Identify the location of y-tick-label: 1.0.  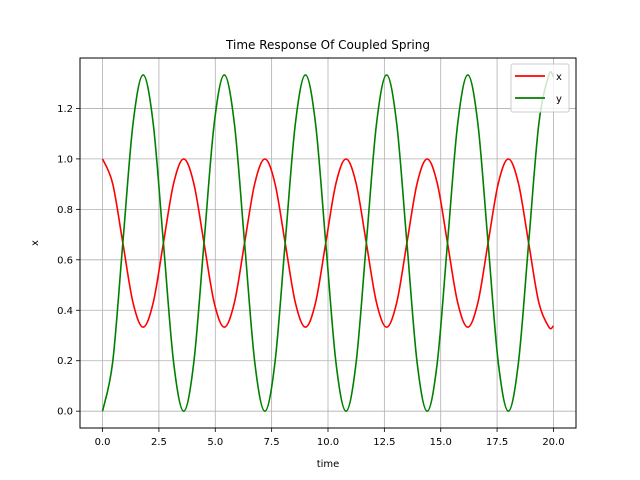
(65, 159).